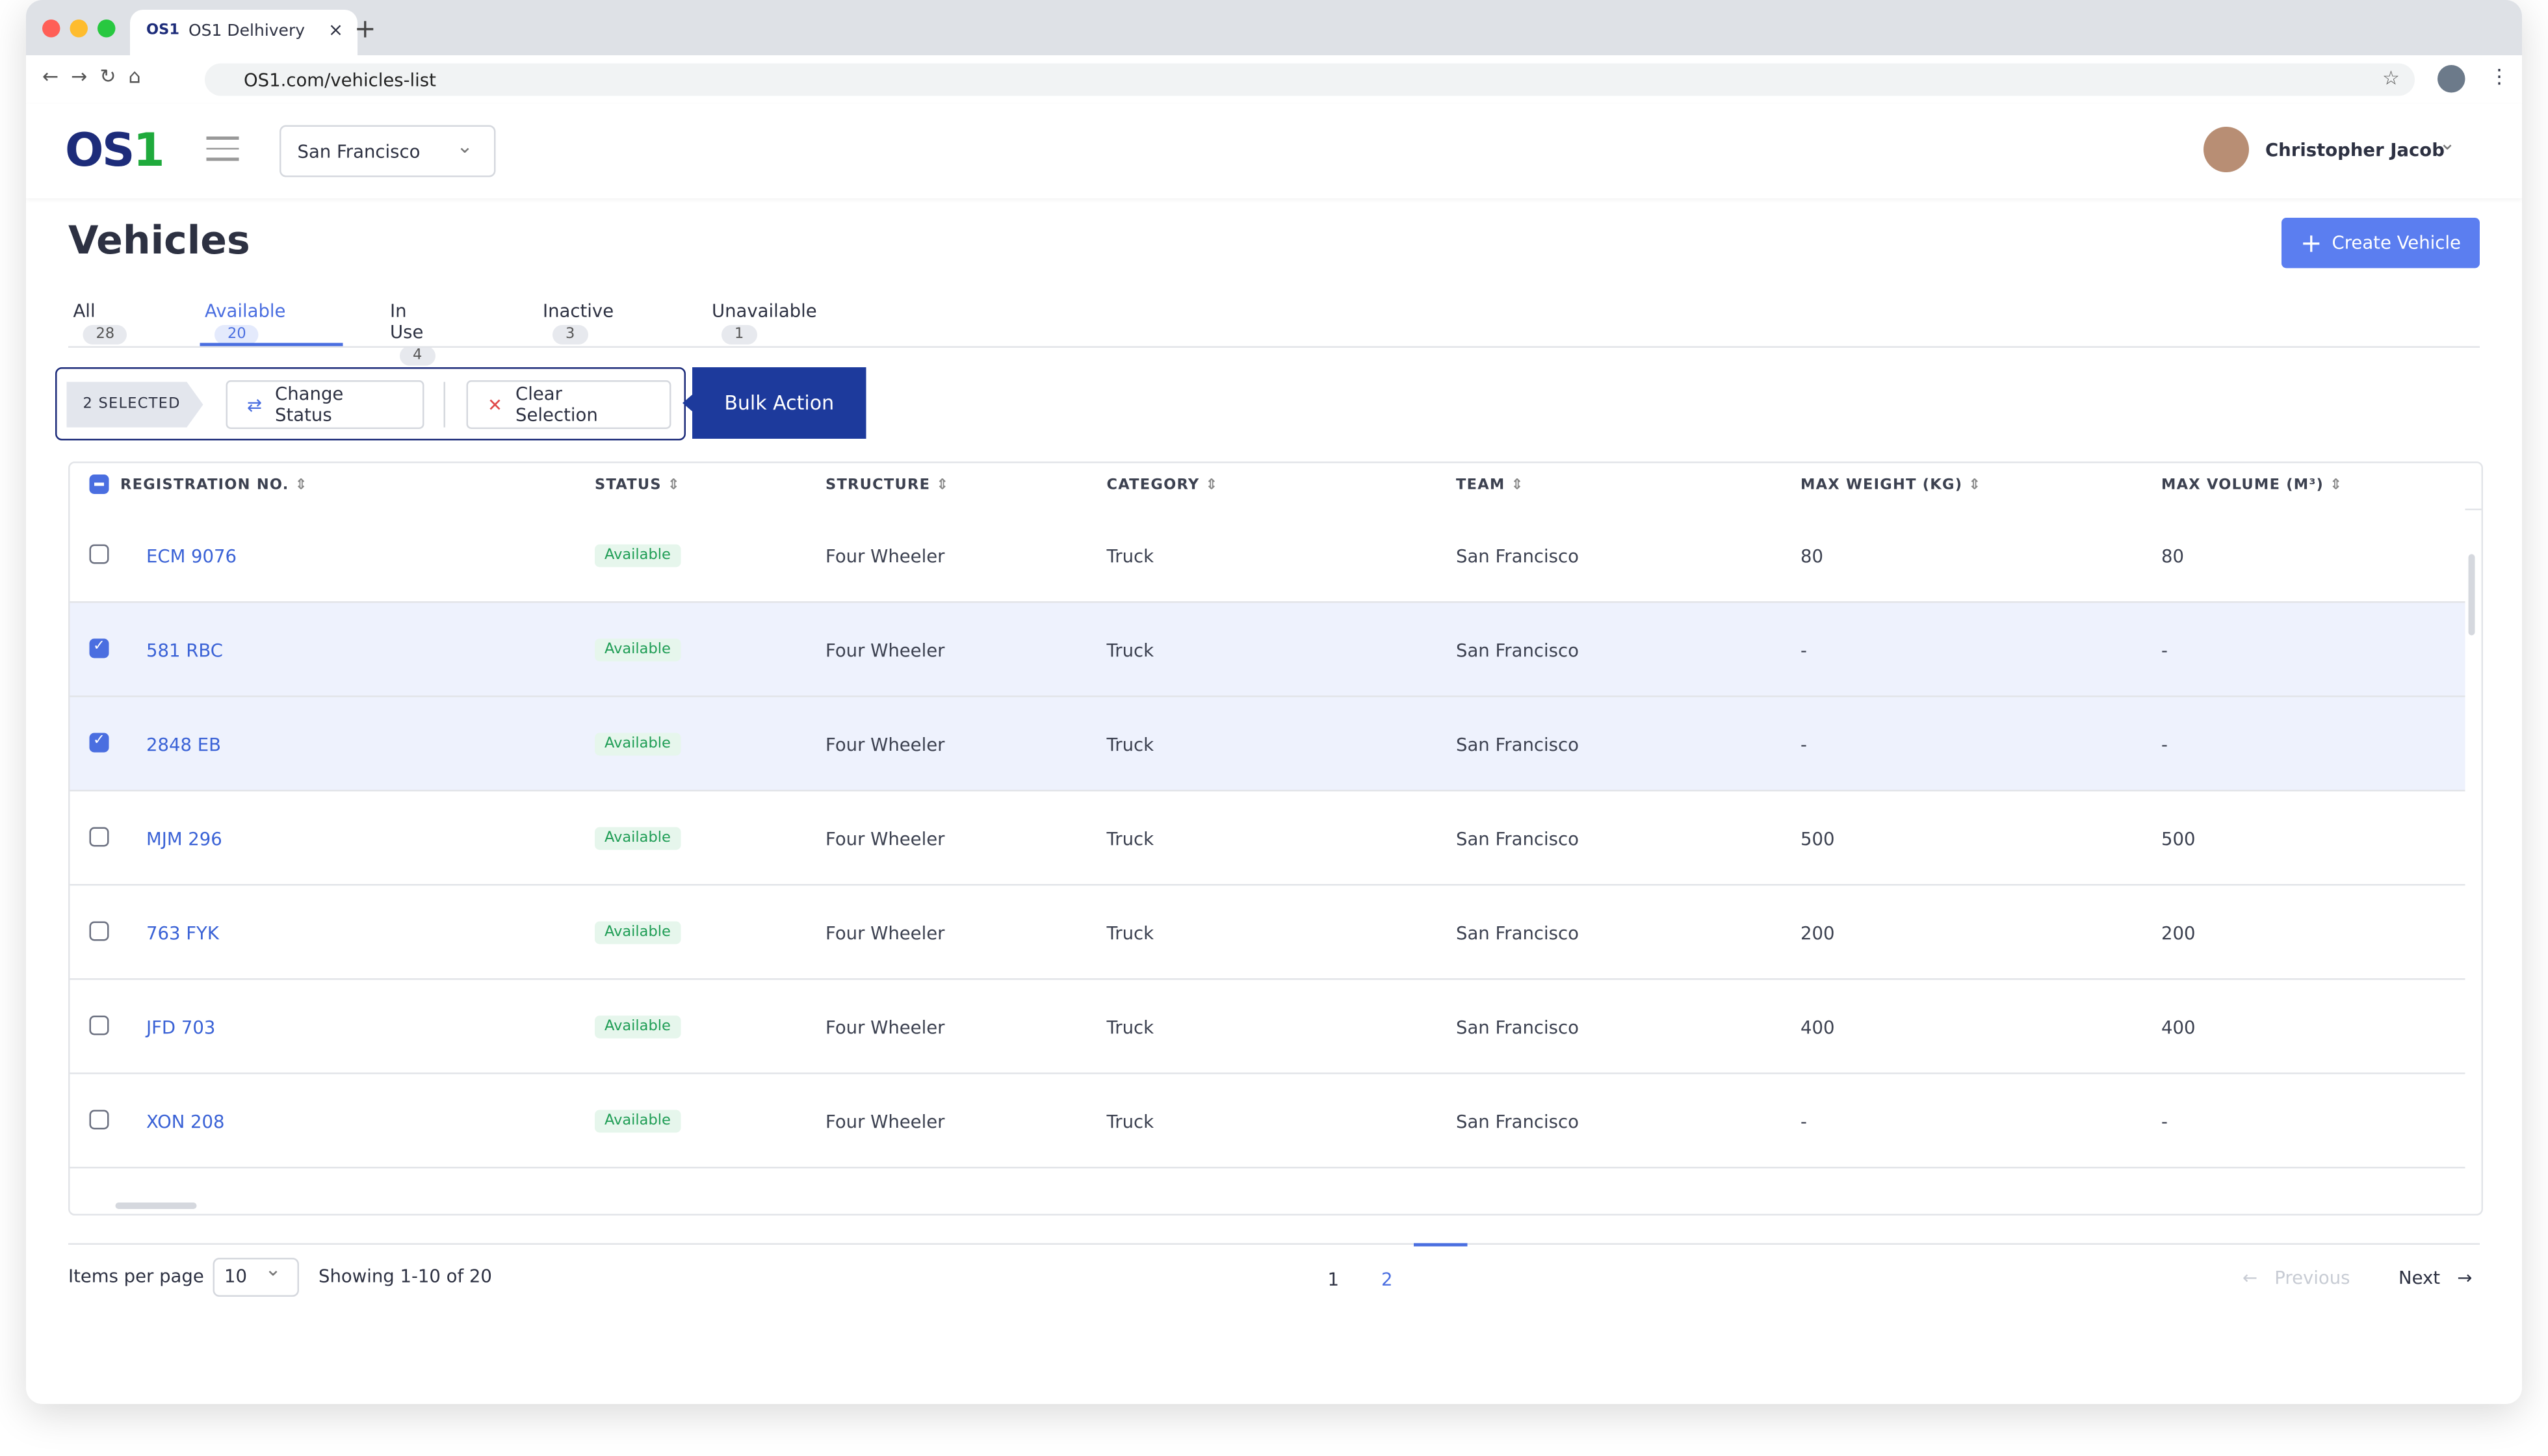 The width and height of the screenshot is (2548, 1456). I want to click on column-header: STRUCTURE ⇕, so click(888, 486).